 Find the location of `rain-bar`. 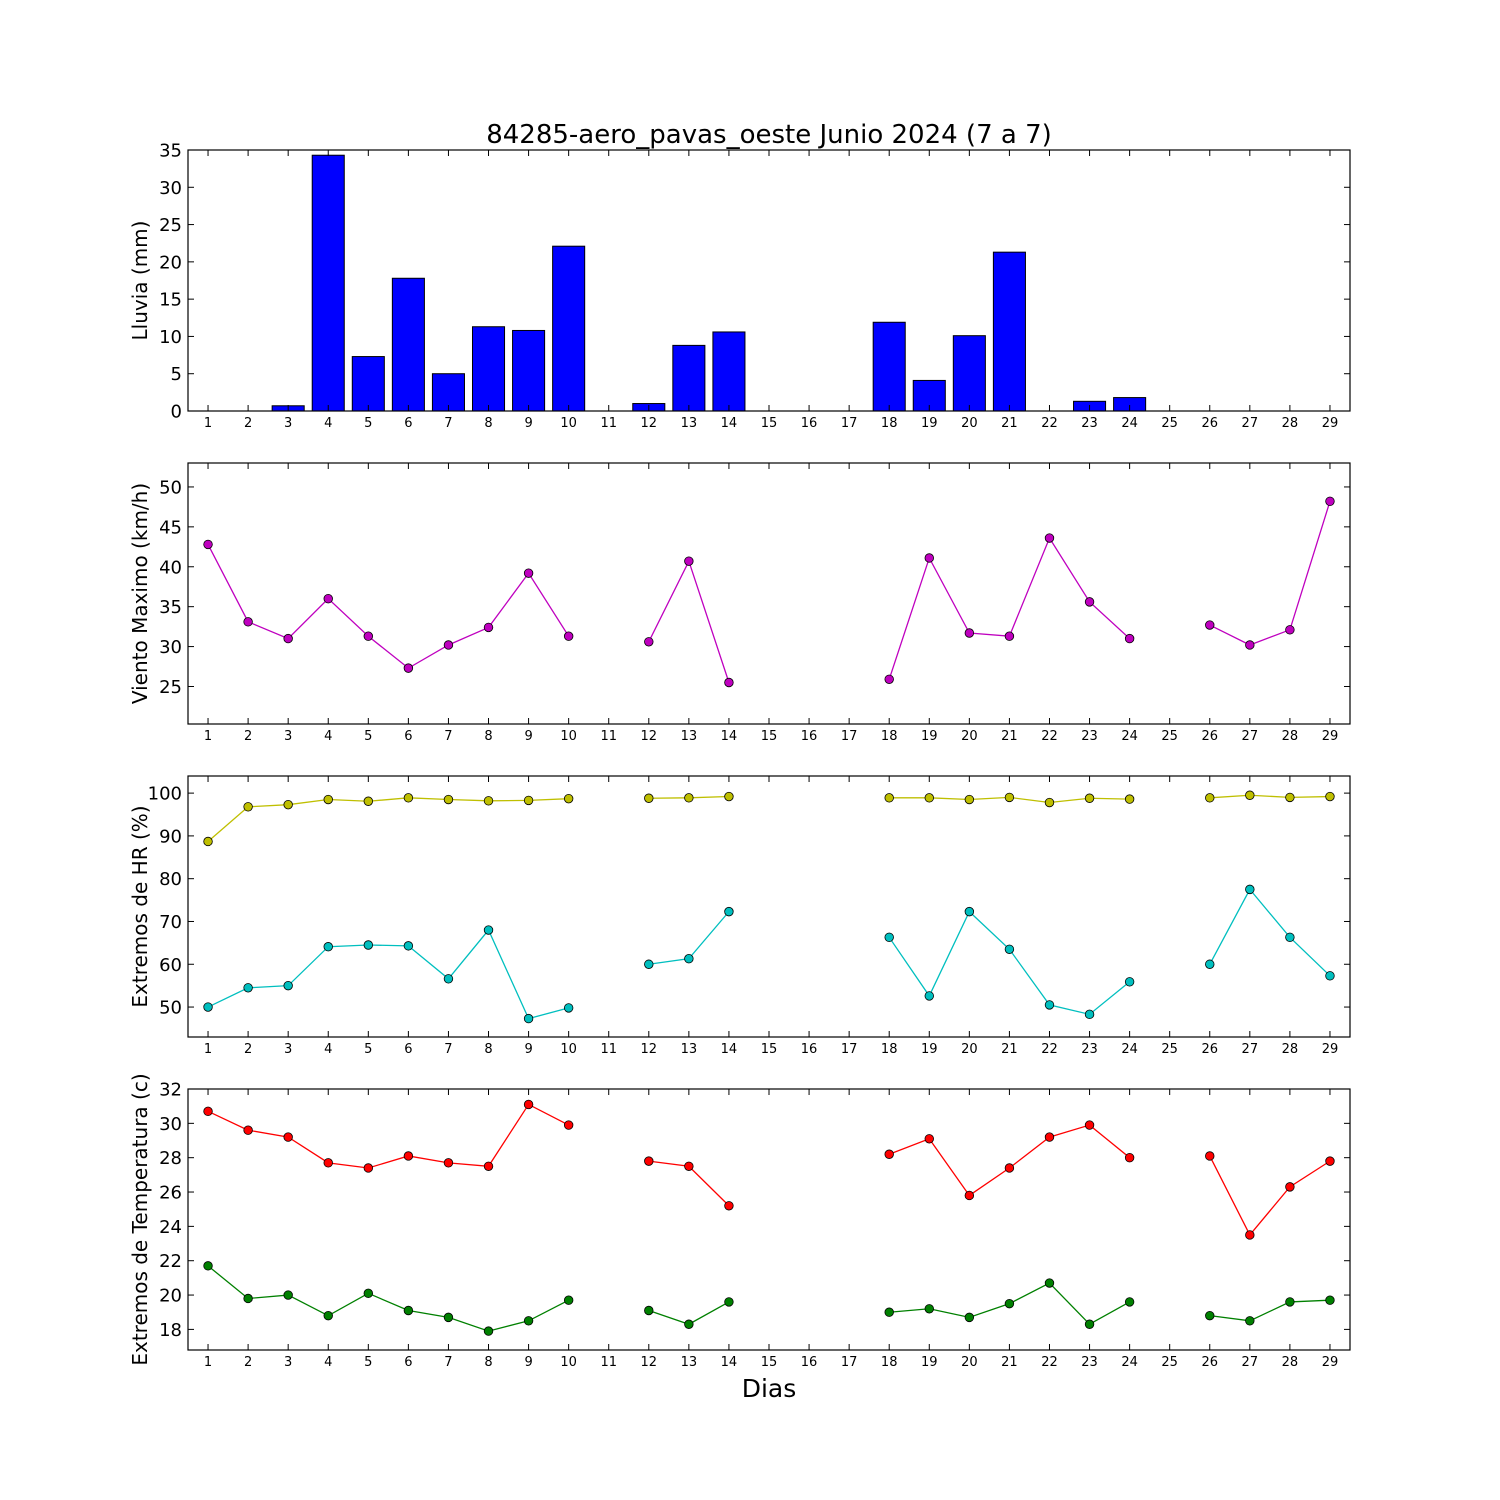

rain-bar is located at coordinates (729, 371).